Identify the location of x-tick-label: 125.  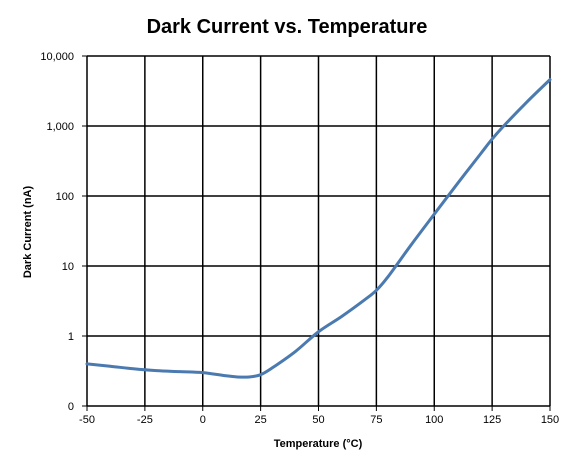
(492, 420).